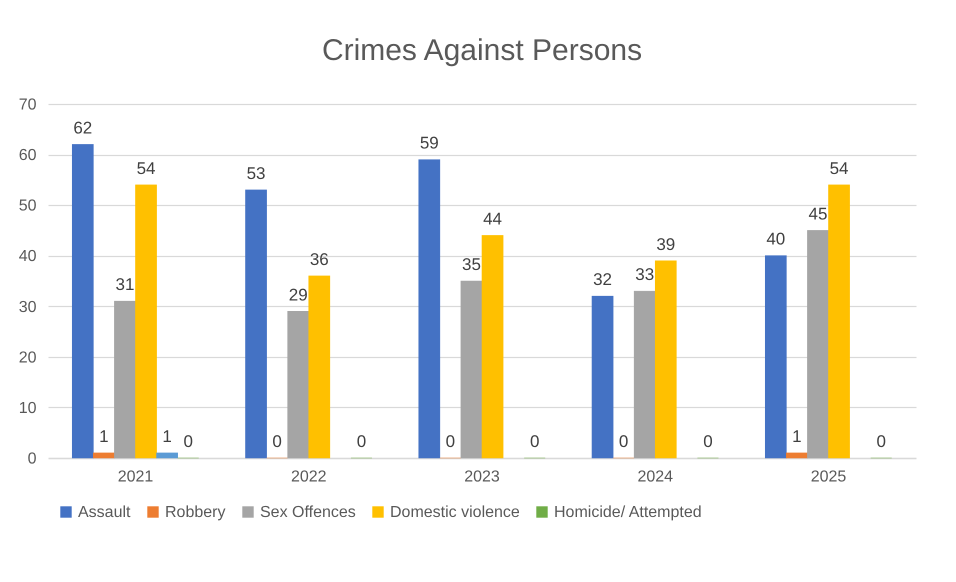 The width and height of the screenshot is (956, 582). What do you see at coordinates (776, 239) in the screenshot?
I see `data-label: 40` at bounding box center [776, 239].